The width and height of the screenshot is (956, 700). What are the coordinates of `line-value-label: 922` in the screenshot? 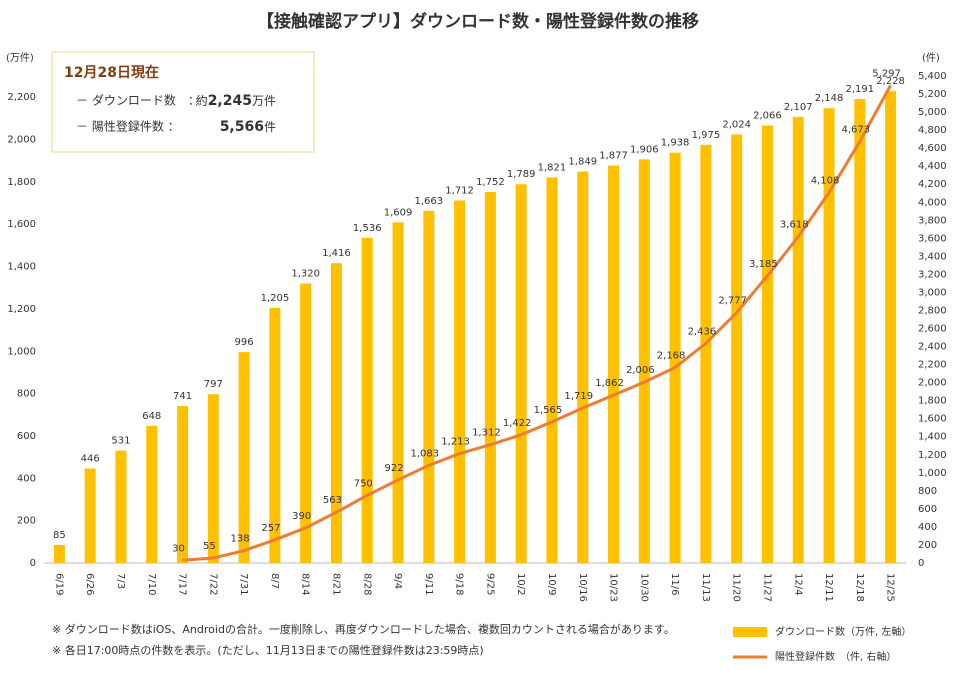 It's located at (393, 468).